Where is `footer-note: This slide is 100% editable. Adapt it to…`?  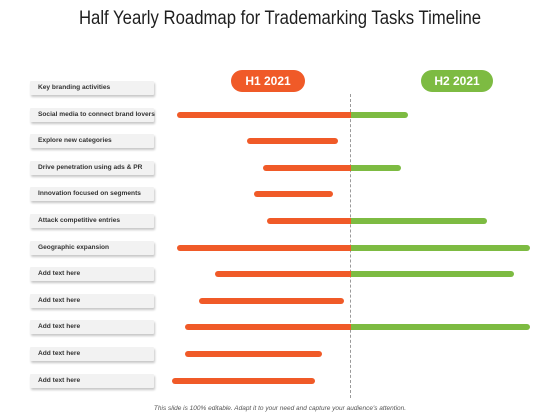 footer-note: This slide is 100% editable. Adapt it to… is located at coordinates (280, 408).